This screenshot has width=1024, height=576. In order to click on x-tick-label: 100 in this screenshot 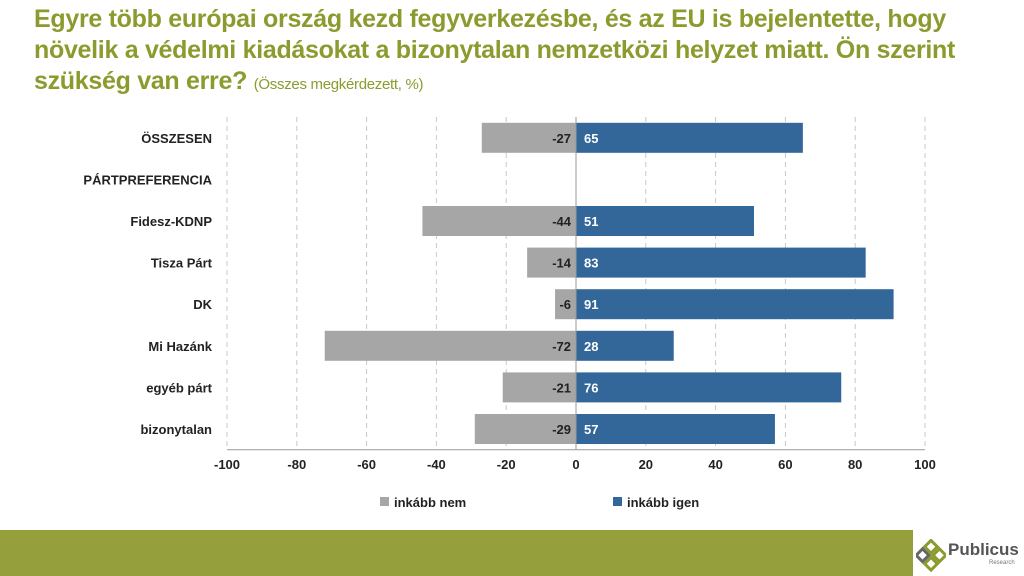, I will do `click(925, 464)`.